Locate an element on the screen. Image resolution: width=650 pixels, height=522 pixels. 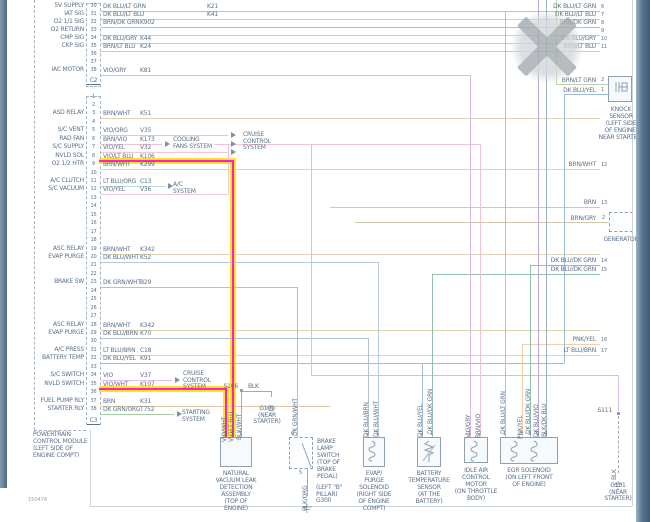
wire-V32 is located at coordinates (164, 152).